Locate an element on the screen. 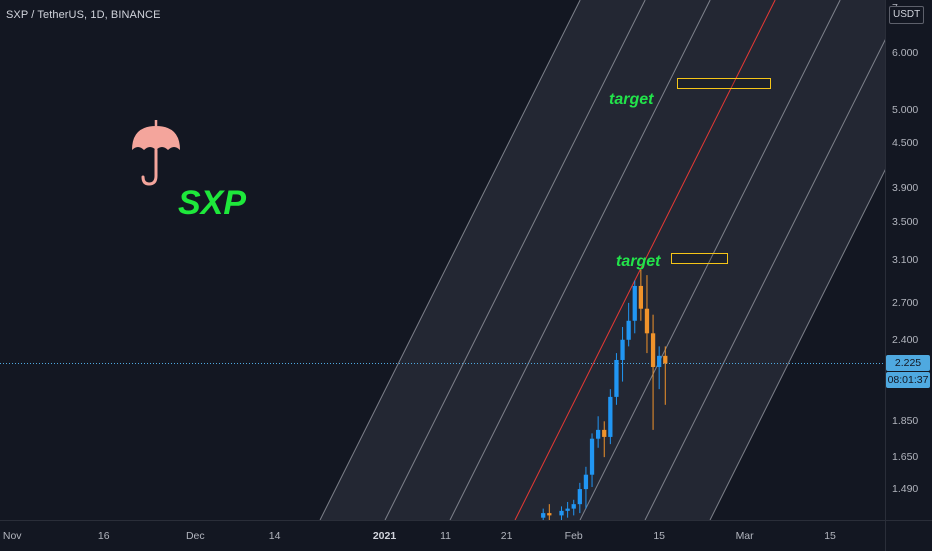  time-tick-label: 21 is located at coordinates (506, 536).